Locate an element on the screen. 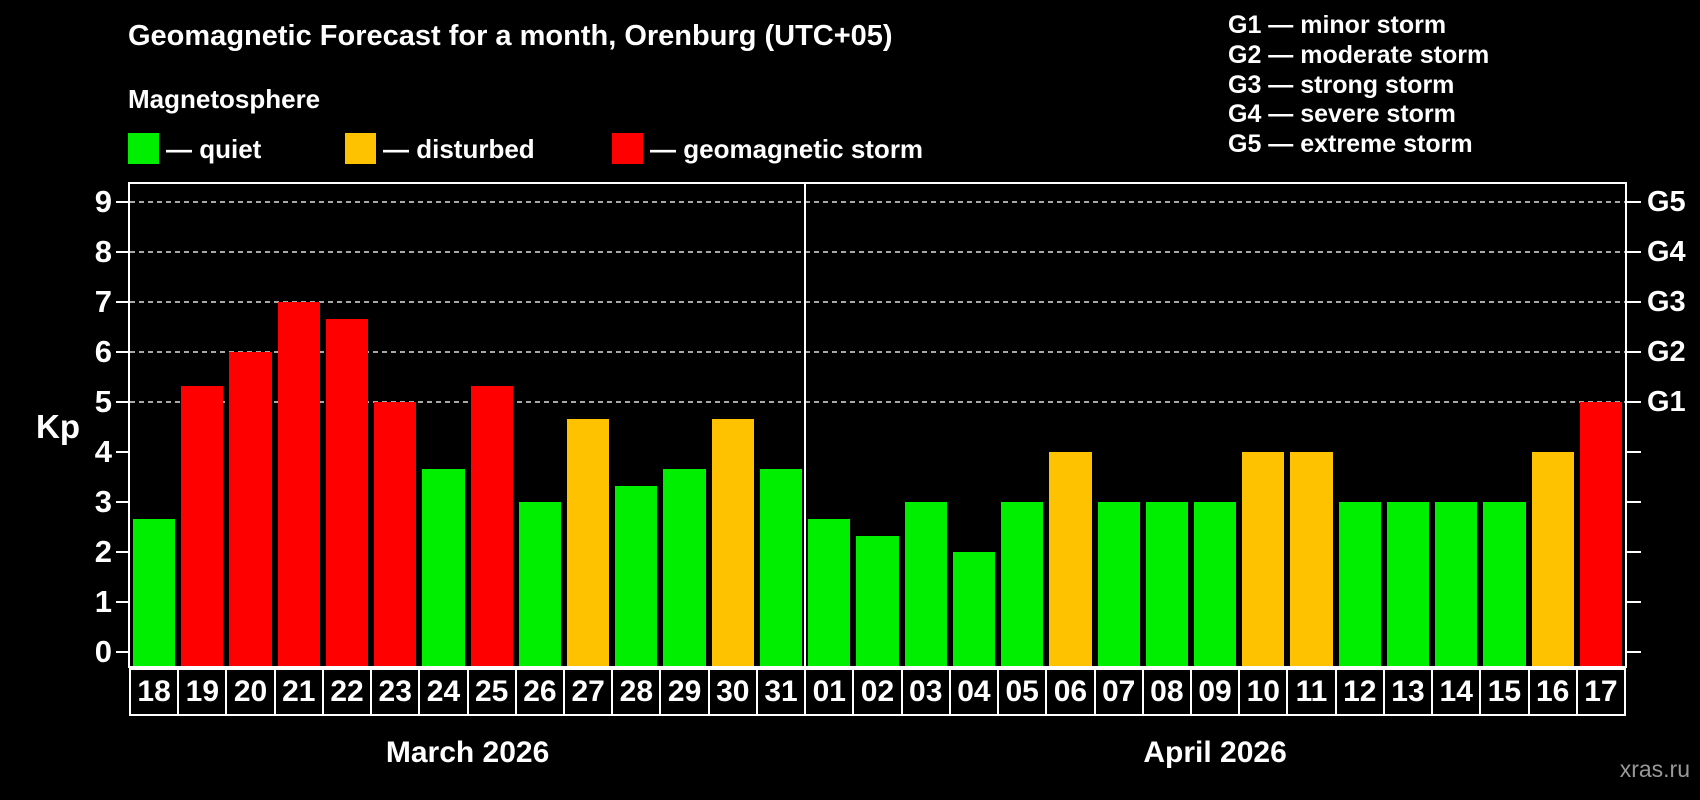 The image size is (1700, 800). day-label: 28 is located at coordinates (636, 692).